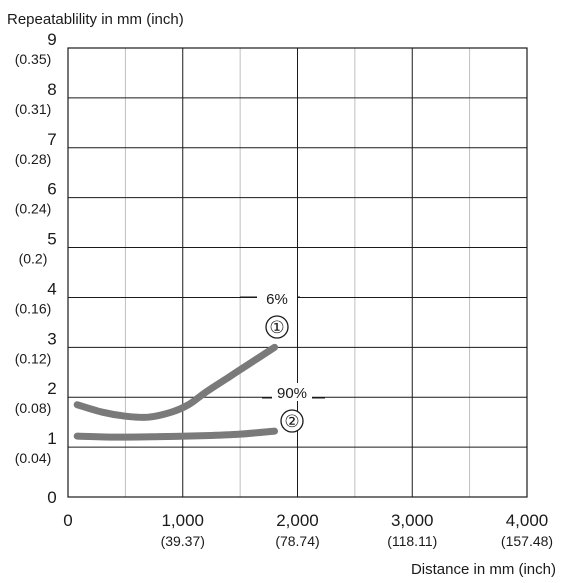 The height and width of the screenshot is (583, 563). What do you see at coordinates (51, 388) in the screenshot?
I see `y-tick-label-2: 2` at bounding box center [51, 388].